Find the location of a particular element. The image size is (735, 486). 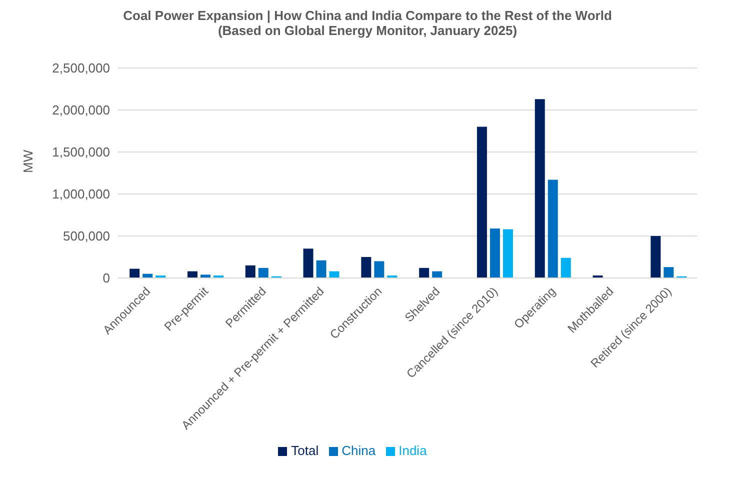

chart-title: Coal Power Expansion | How China and India Compare to the Rest of the World is located at coordinates (367, 15).